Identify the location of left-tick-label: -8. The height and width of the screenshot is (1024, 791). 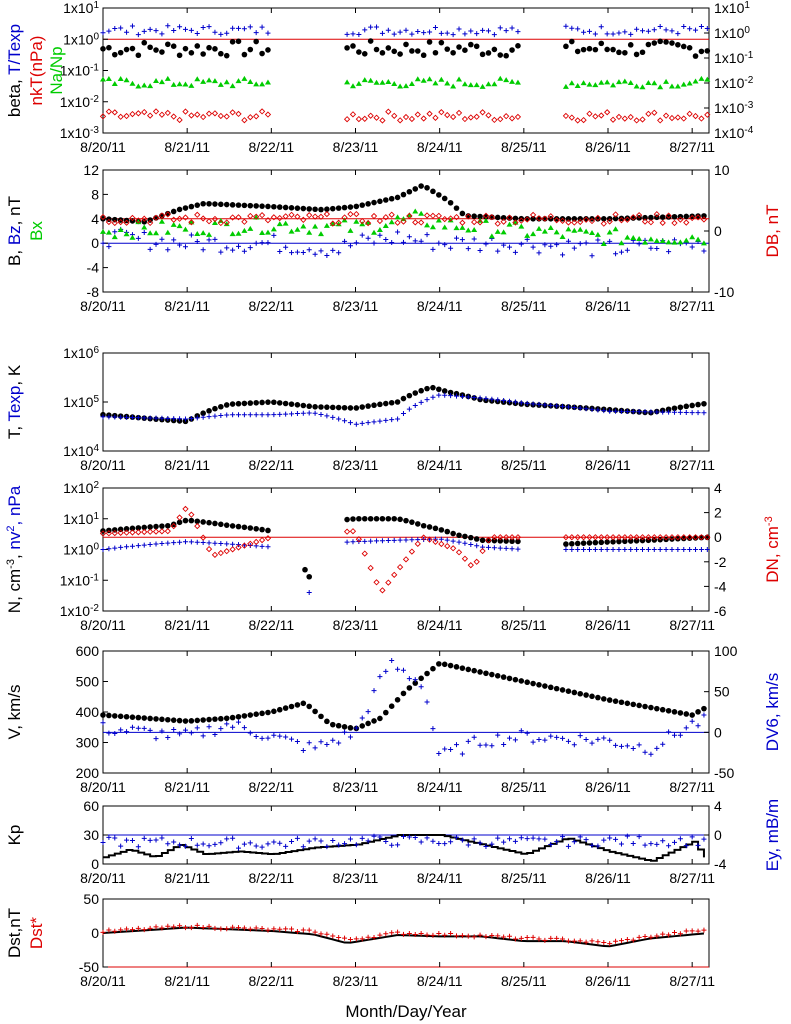
(93, 292).